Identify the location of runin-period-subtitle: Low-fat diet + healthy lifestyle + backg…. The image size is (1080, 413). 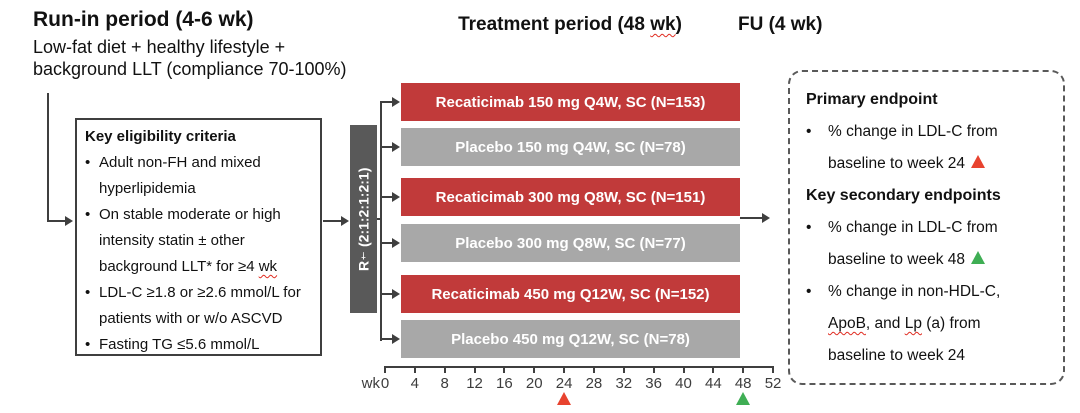
(190, 58).